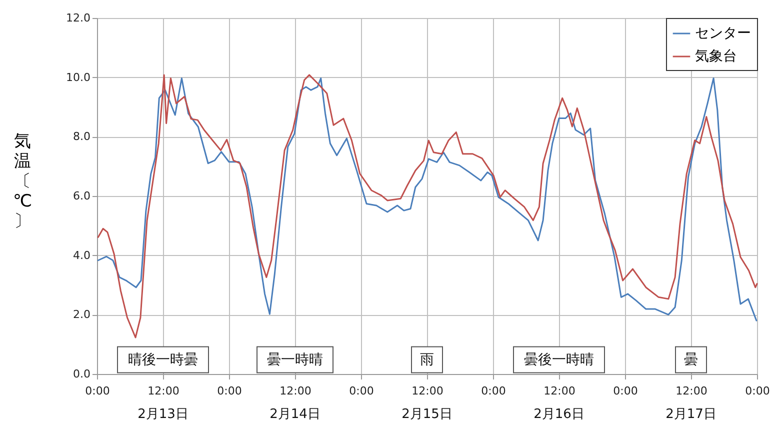 Image resolution: width=781 pixels, height=429 pixels. I want to click on text: 2月16日, so click(559, 414).